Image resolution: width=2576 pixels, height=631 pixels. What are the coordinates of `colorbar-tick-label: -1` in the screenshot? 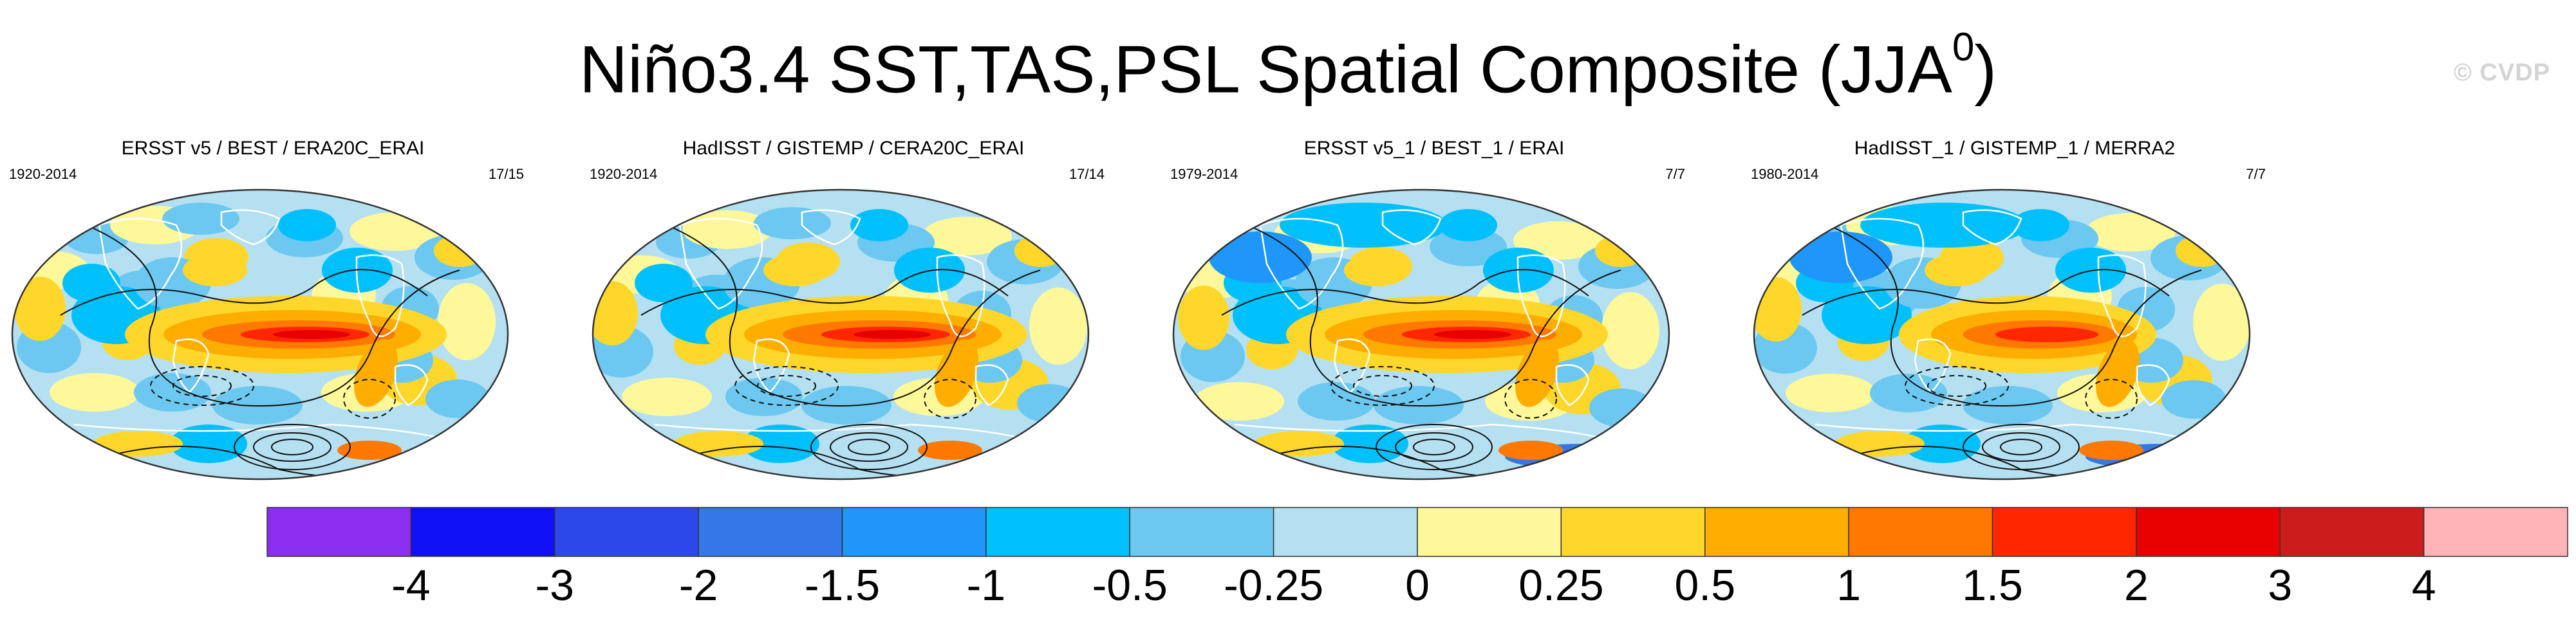 It's located at (986, 585).